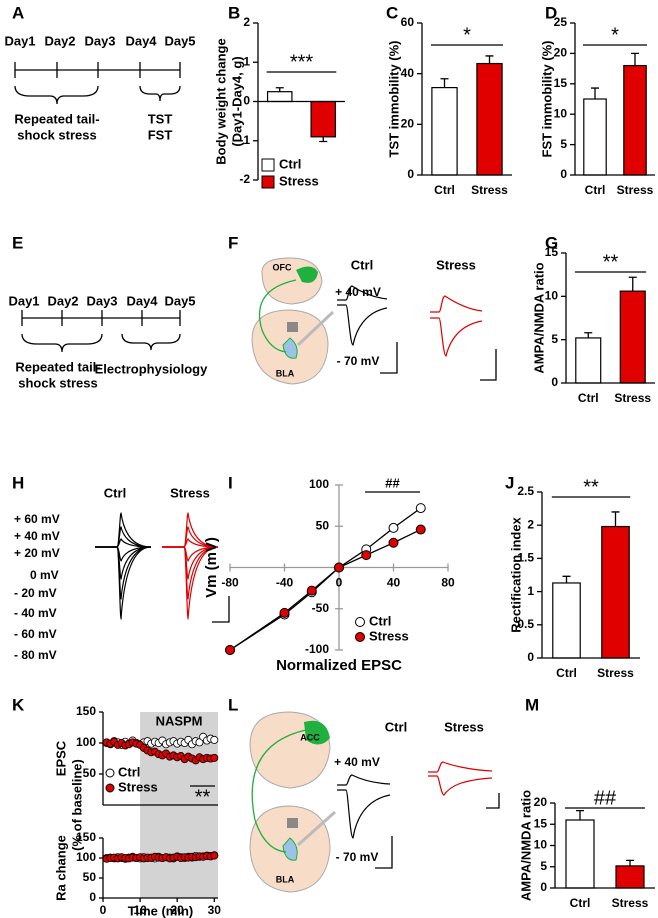  What do you see at coordinates (546, 99) in the screenshot?
I see `y-axis-label: FST immobility (%)` at bounding box center [546, 99].